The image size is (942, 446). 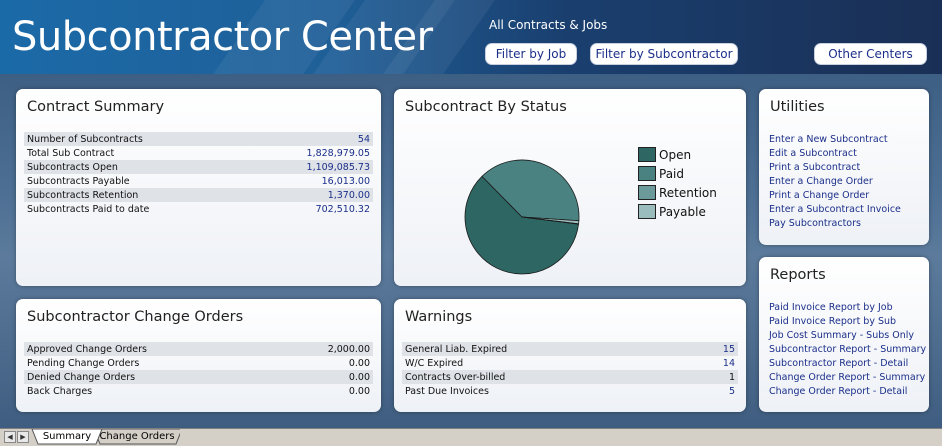 What do you see at coordinates (664, 54) in the screenshot?
I see `filter-by-subcontractor-button: Filter by Subcontractor` at bounding box center [664, 54].